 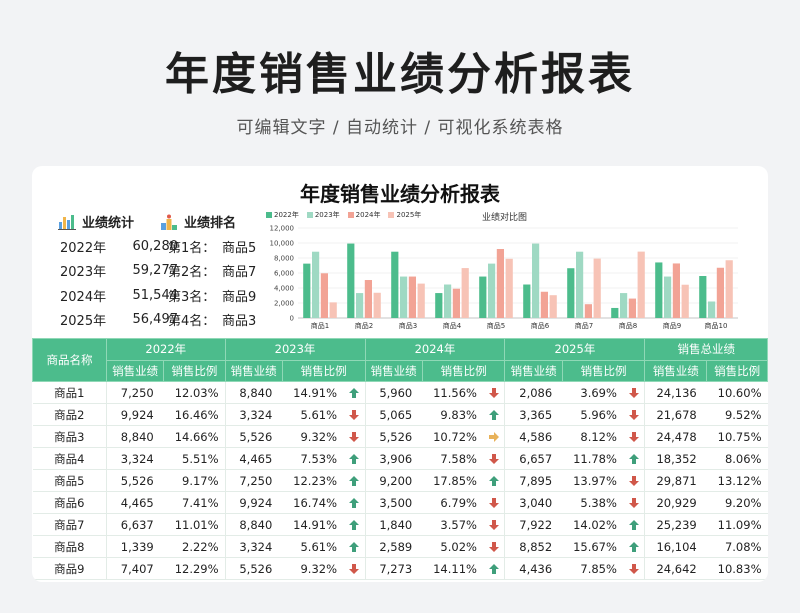 I want to click on rank-label: 第3名：, so click(x=192, y=297).